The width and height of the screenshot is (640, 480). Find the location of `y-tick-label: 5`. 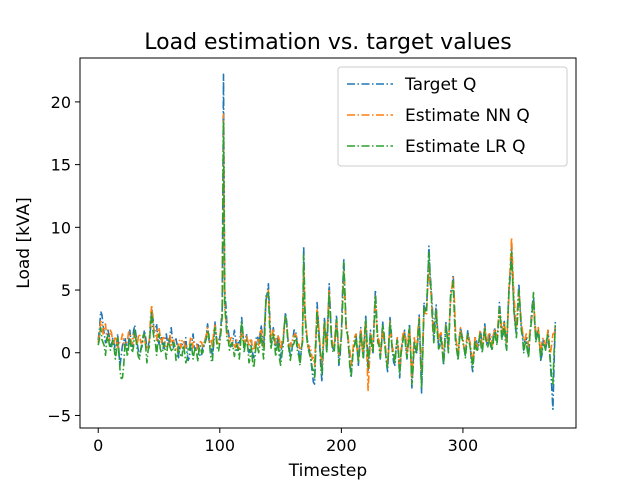

y-tick-label: 5 is located at coordinates (66, 290).